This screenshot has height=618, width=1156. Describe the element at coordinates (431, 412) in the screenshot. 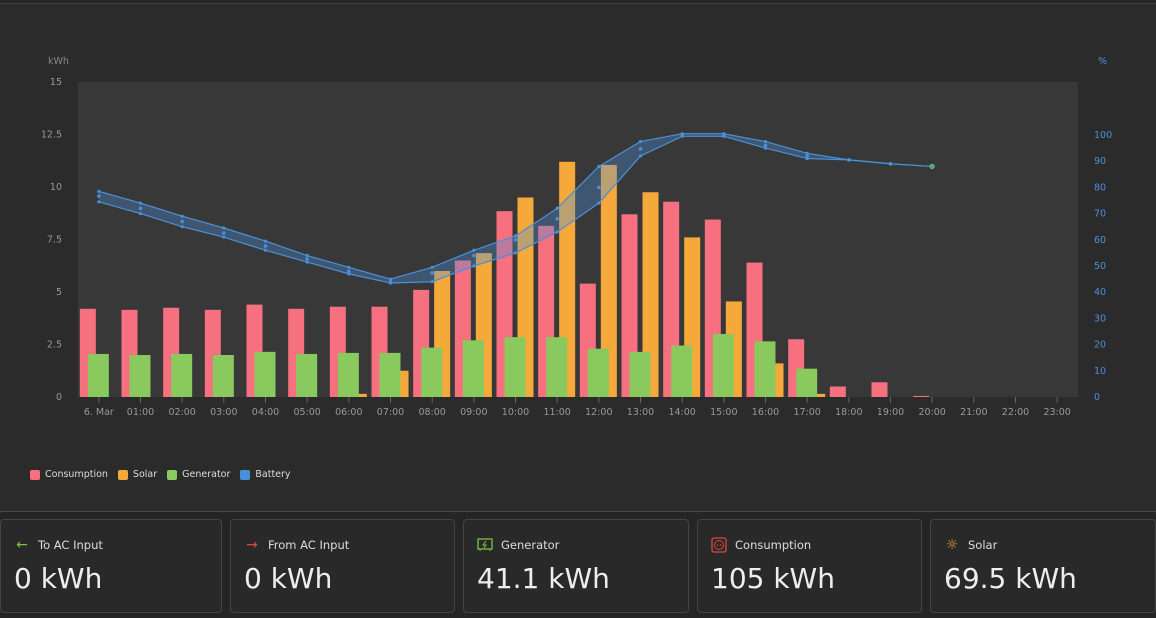

I see `x-tick-label: 08:00` at that location.